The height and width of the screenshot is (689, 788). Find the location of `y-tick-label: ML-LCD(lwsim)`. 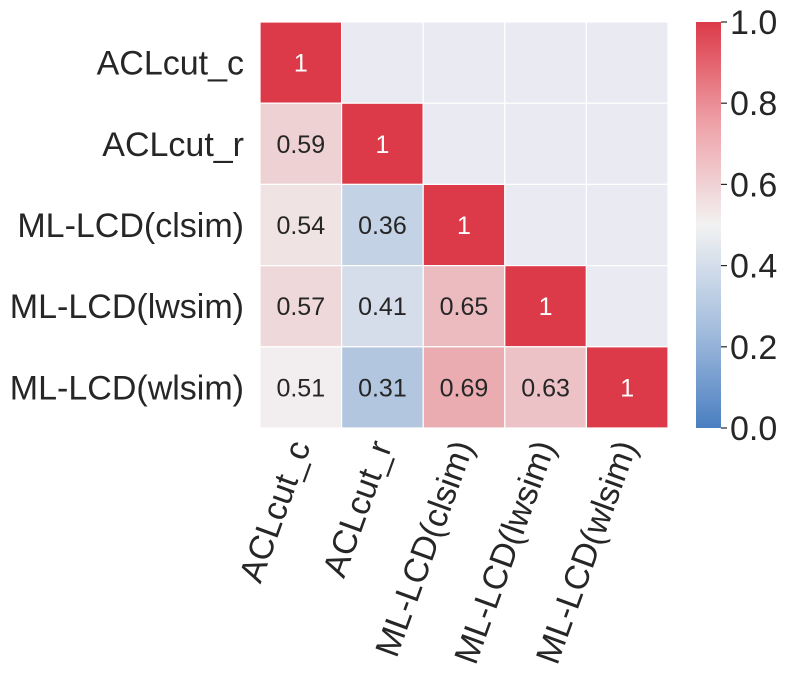

y-tick-label: ML-LCD(lwsim) is located at coordinates (127, 307).